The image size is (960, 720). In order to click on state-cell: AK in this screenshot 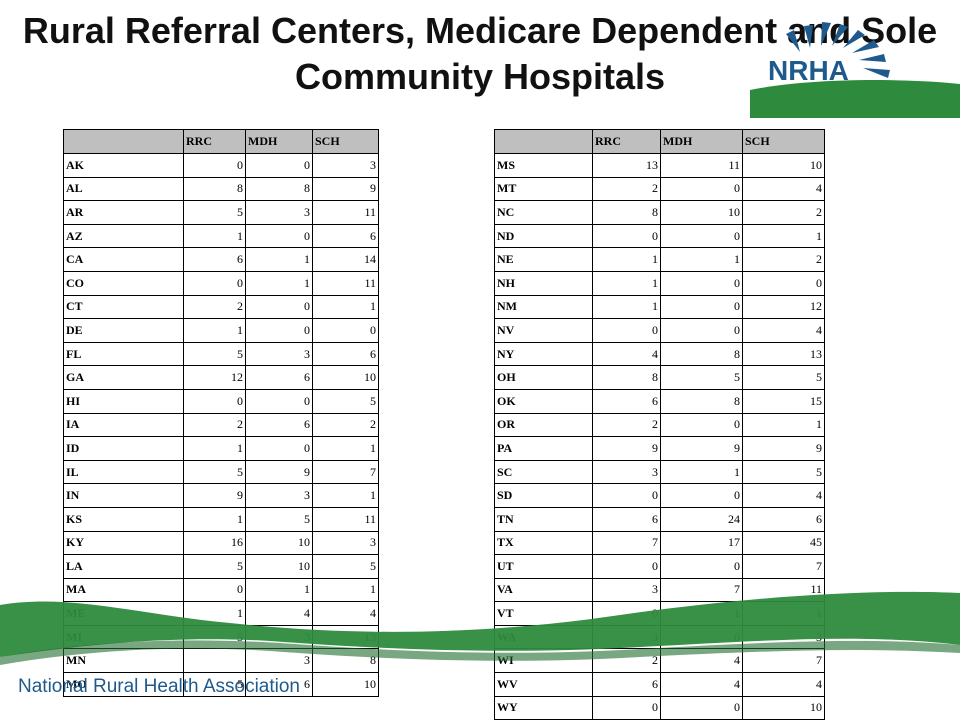, I will do `click(123, 165)`.